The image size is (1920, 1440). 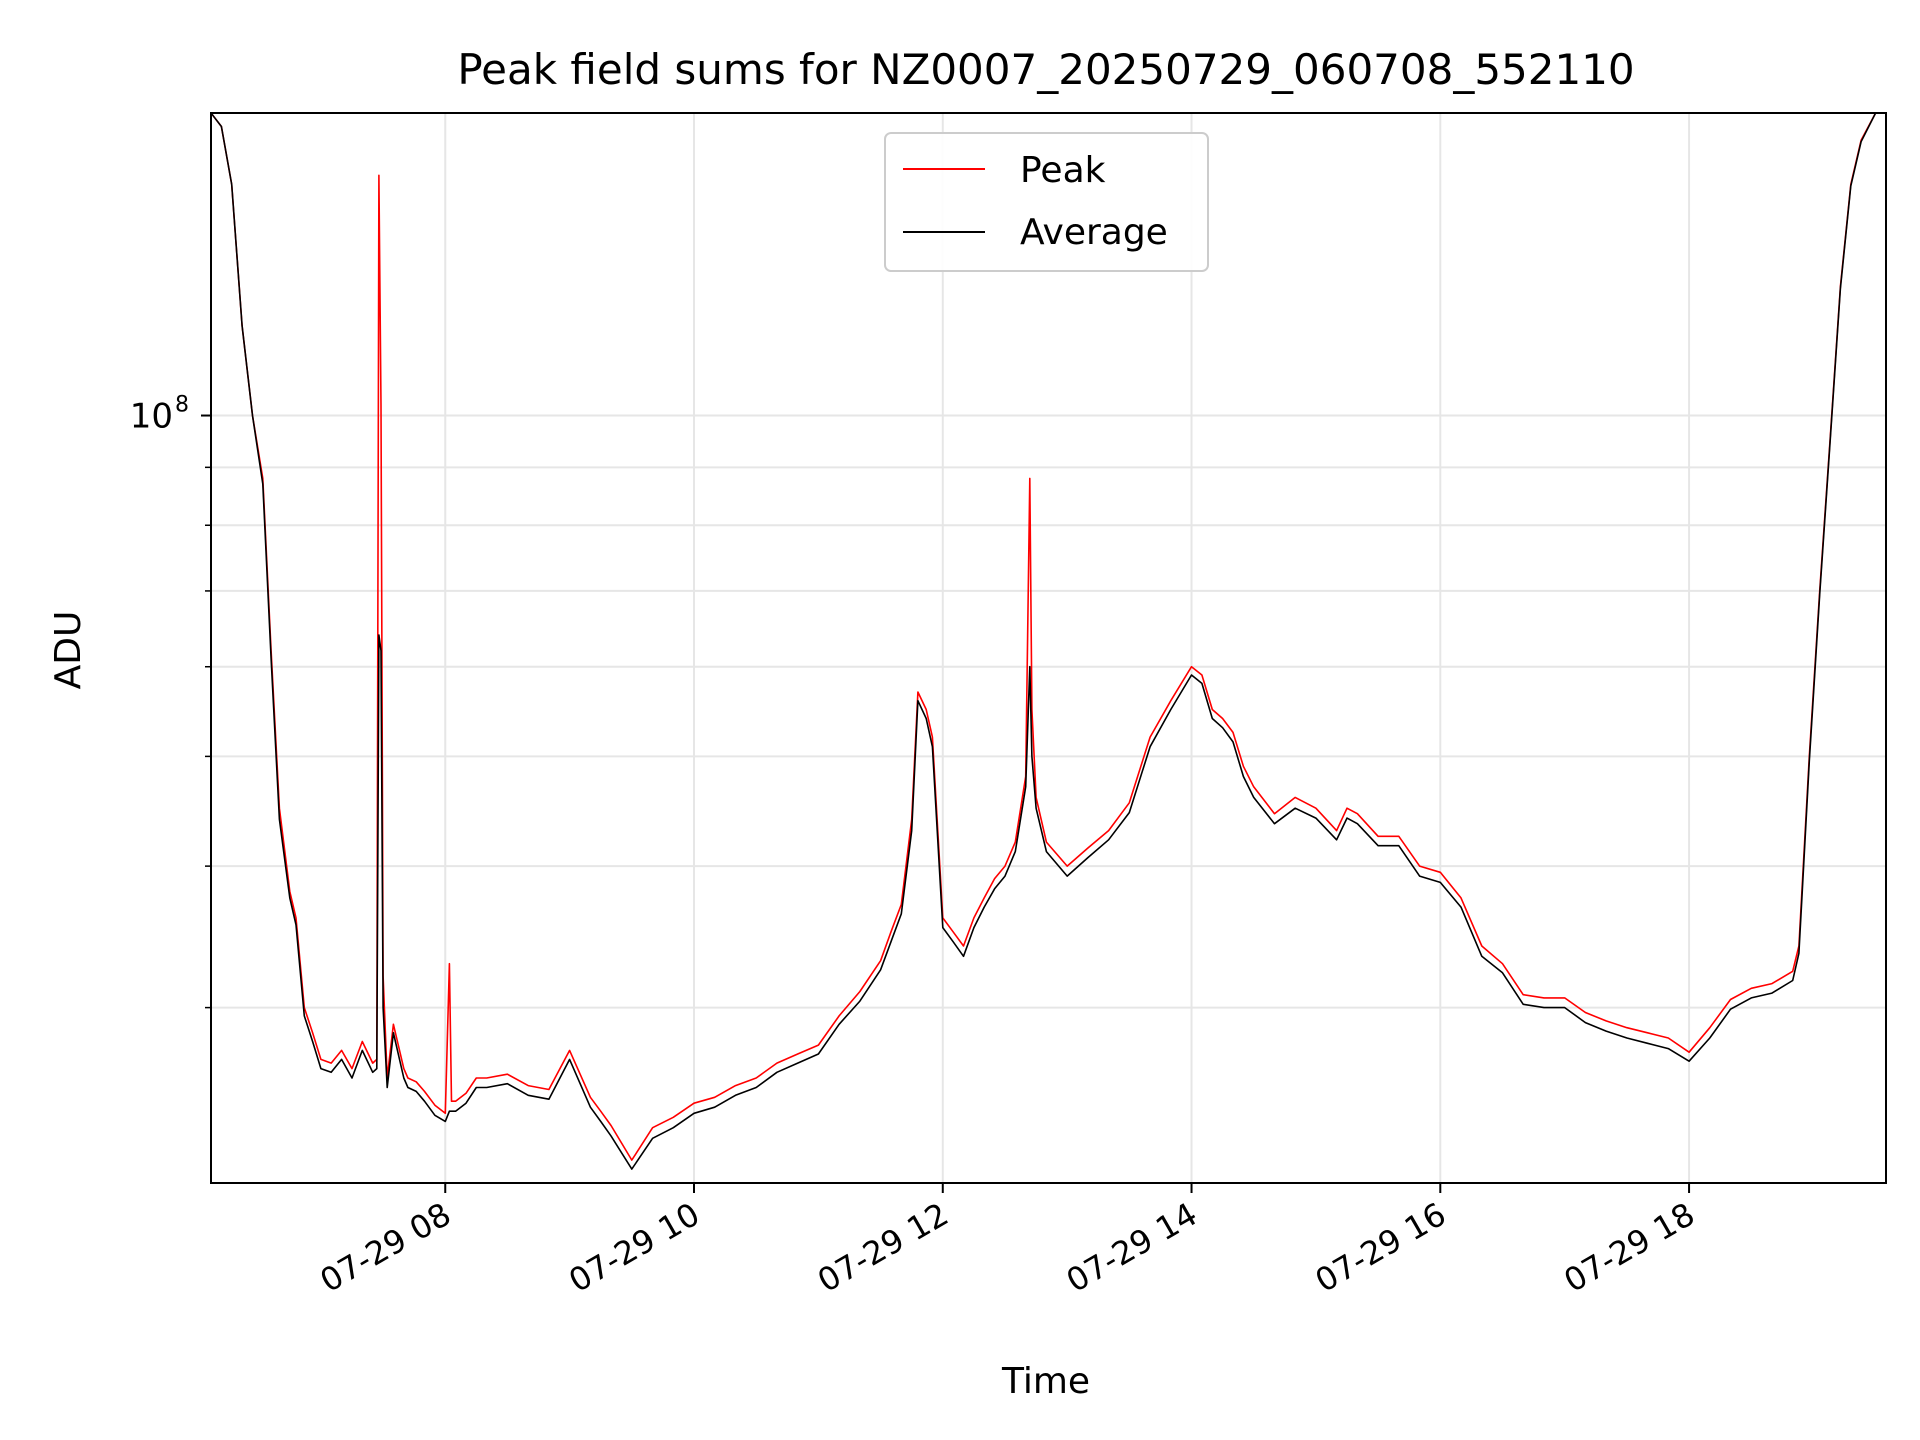 What do you see at coordinates (1063, 170) in the screenshot?
I see `legend-label-peak: Peak` at bounding box center [1063, 170].